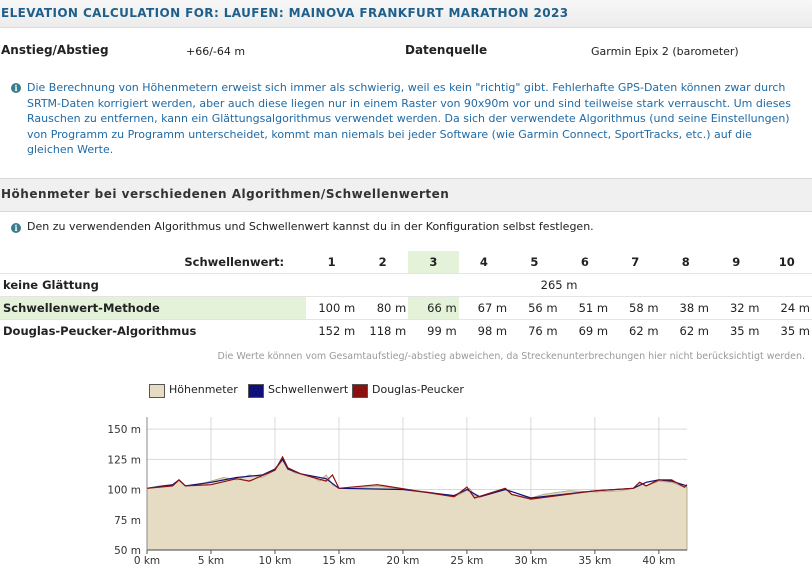  What do you see at coordinates (127, 521) in the screenshot?
I see `y-tick-label: 75 m` at bounding box center [127, 521].